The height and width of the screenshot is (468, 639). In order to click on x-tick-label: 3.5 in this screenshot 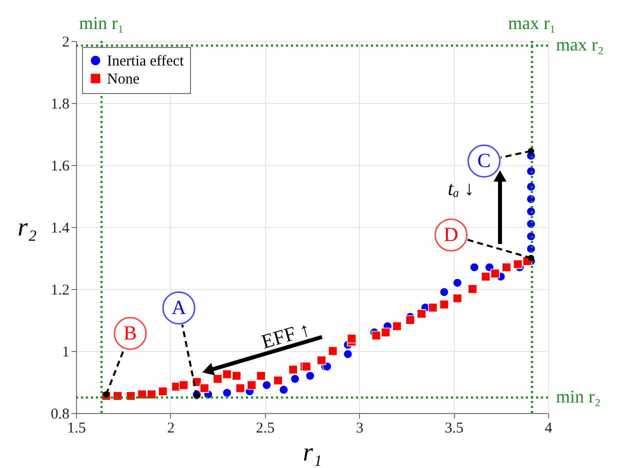, I will do `click(454, 428)`.